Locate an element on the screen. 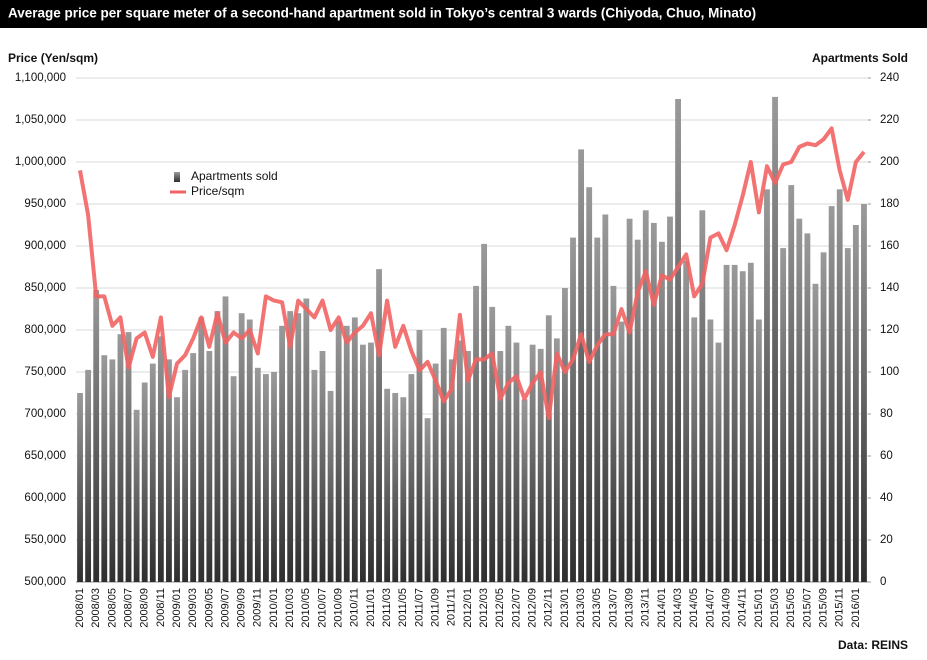 Image resolution: width=927 pixels, height=660 pixels. x-tick-label: 2010/11 is located at coordinates (355, 607).